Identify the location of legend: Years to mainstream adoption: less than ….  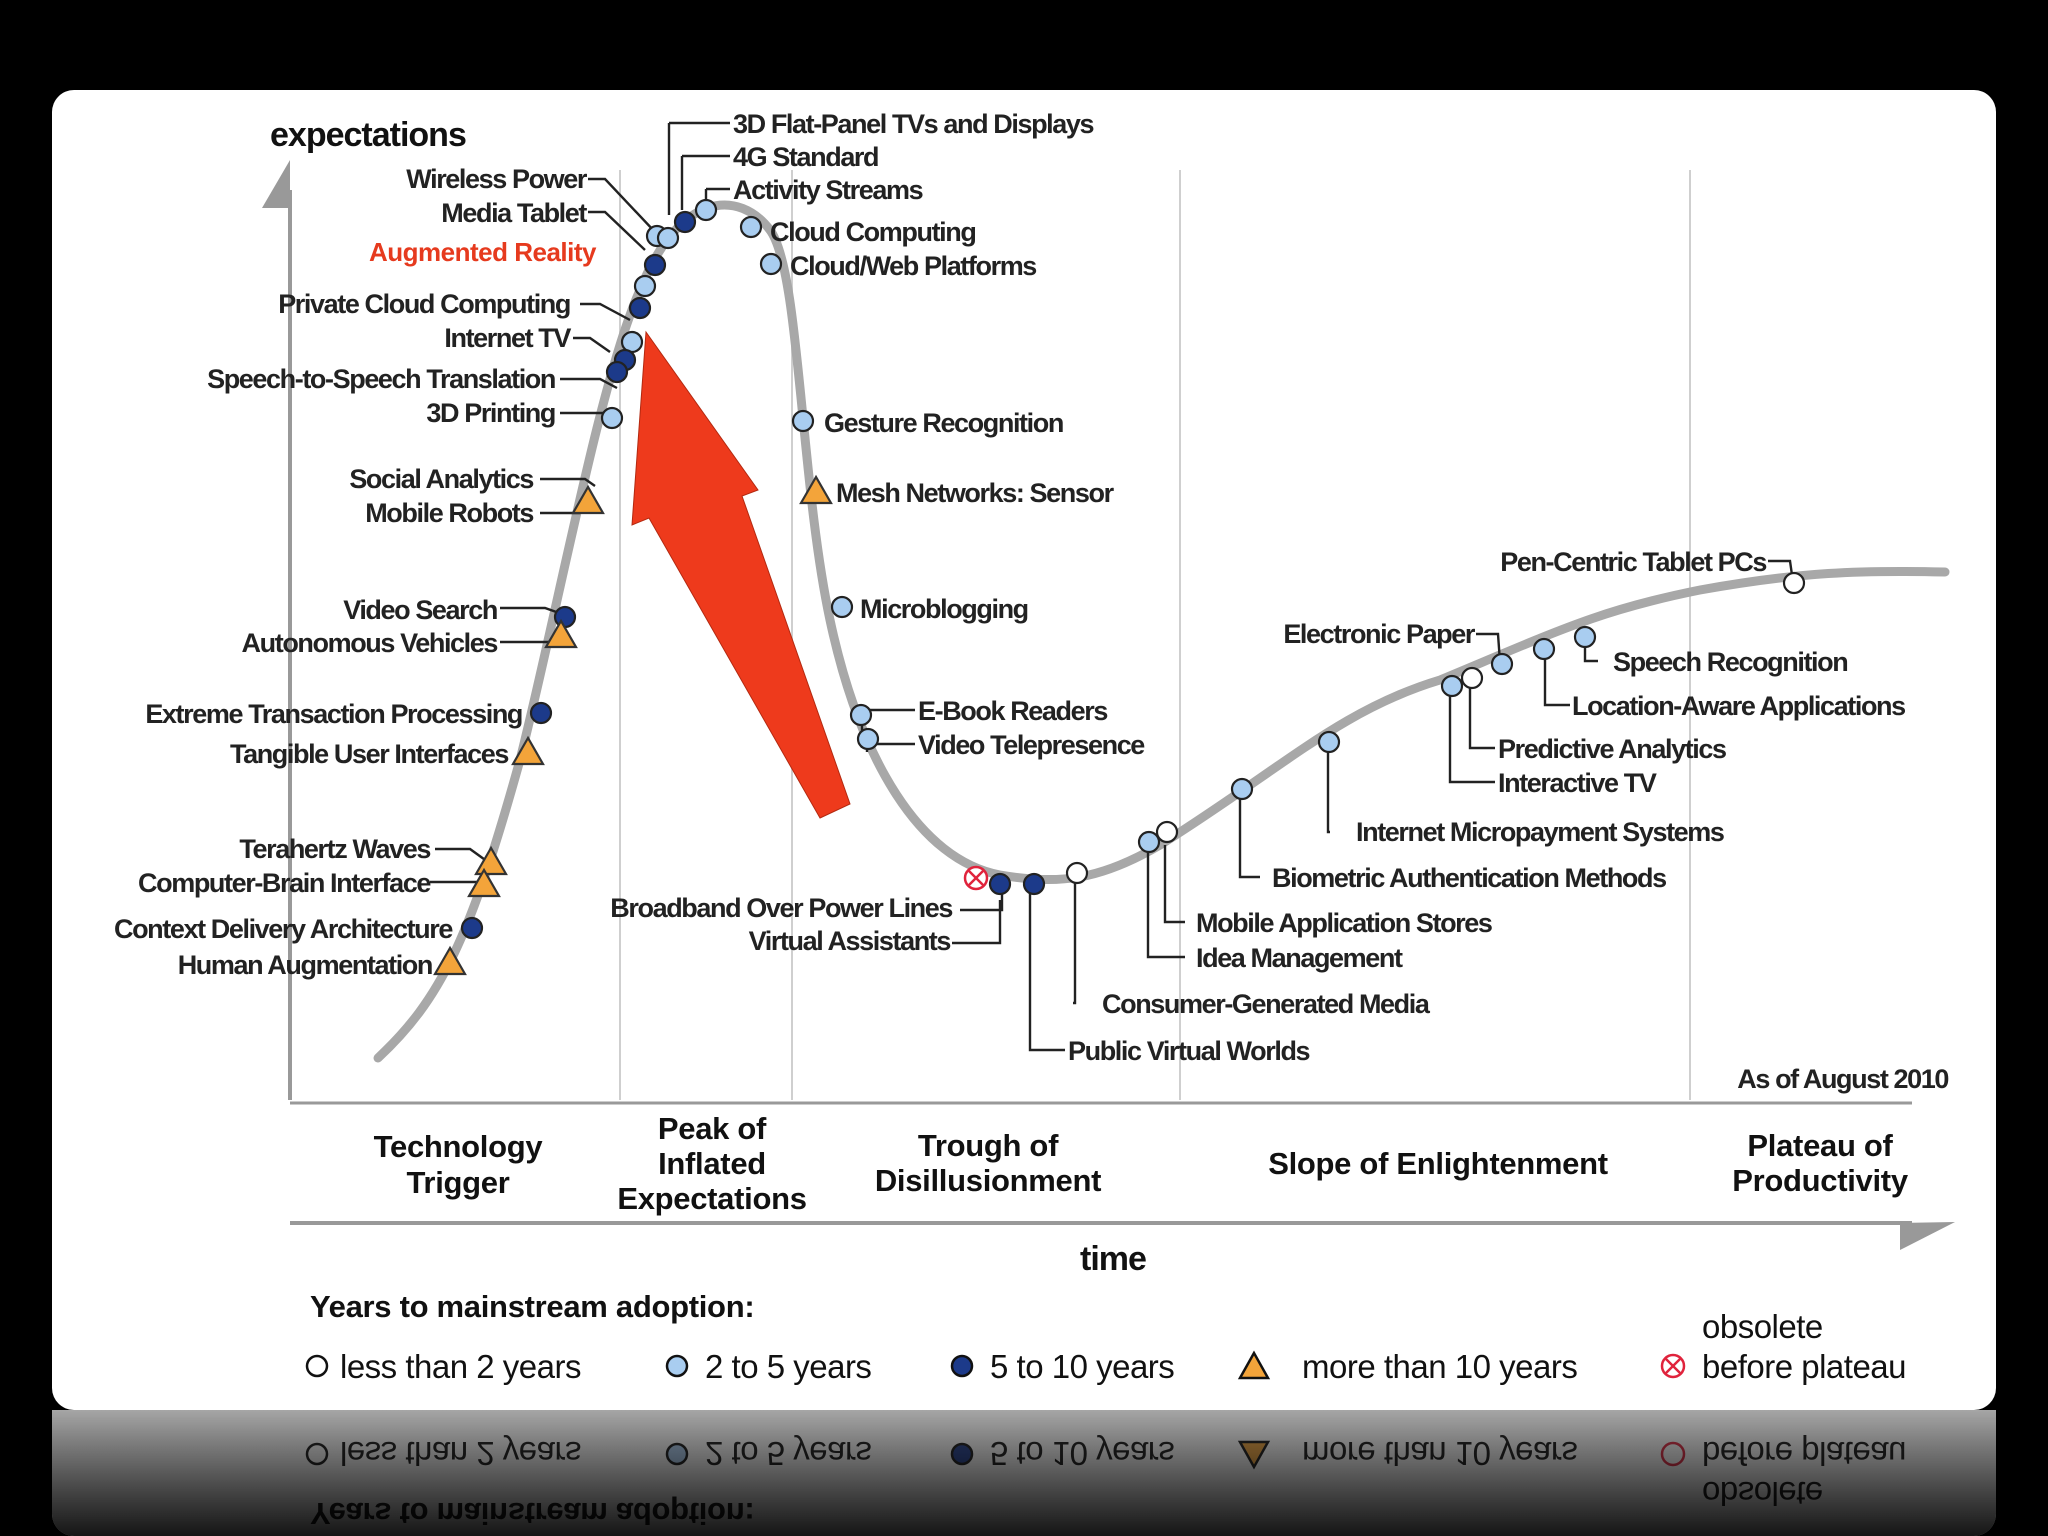
(1106, 1337).